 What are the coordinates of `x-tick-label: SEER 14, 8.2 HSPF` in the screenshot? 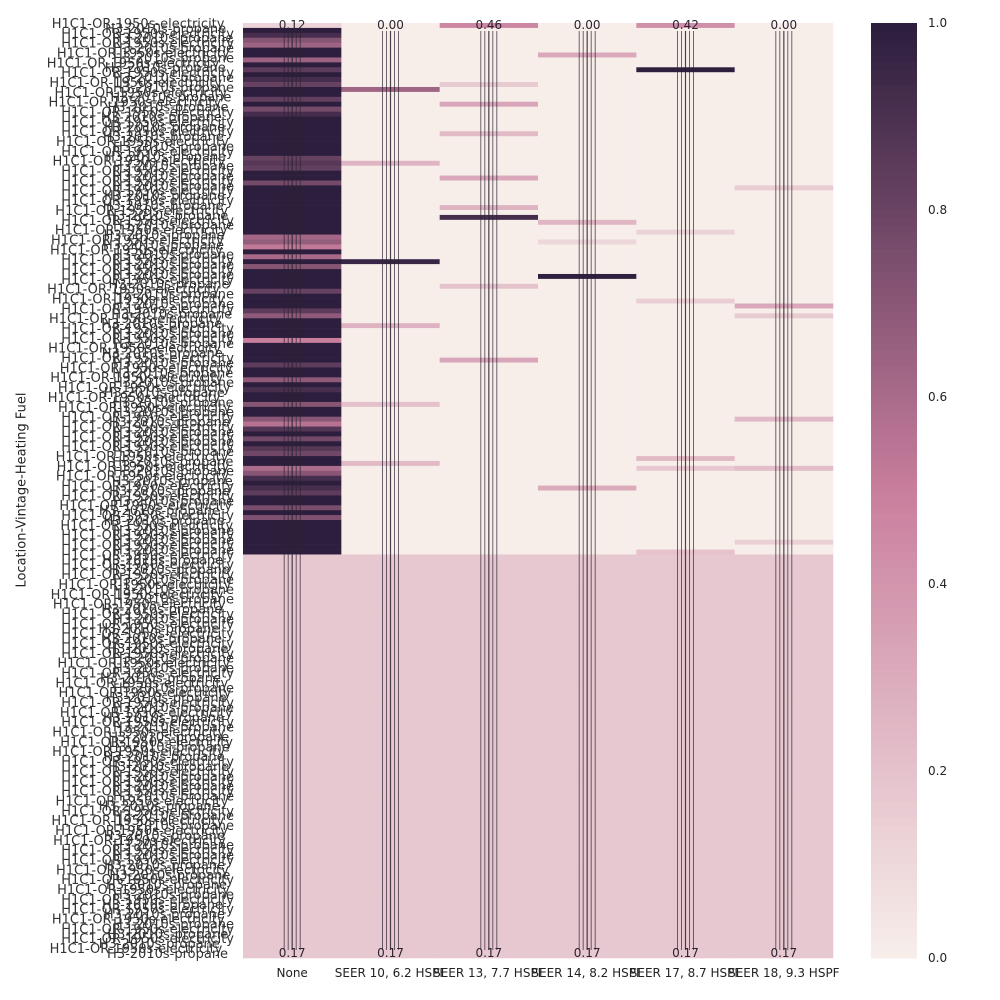 It's located at (587, 973).